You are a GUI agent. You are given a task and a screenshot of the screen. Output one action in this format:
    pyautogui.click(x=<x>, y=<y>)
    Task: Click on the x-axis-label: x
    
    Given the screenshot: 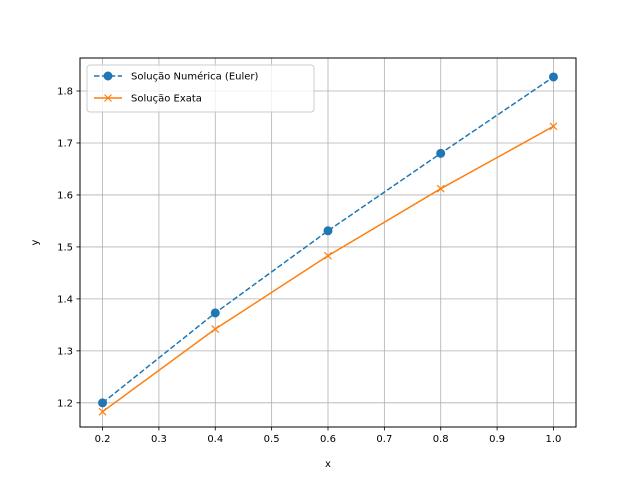 What is the action you would take?
    pyautogui.click(x=328, y=464)
    